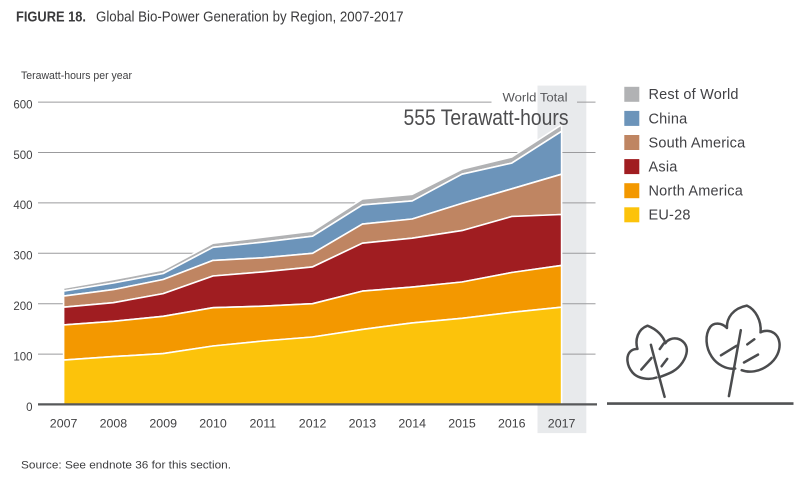  What do you see at coordinates (213, 424) in the screenshot?
I see `svg-text: 2010` at bounding box center [213, 424].